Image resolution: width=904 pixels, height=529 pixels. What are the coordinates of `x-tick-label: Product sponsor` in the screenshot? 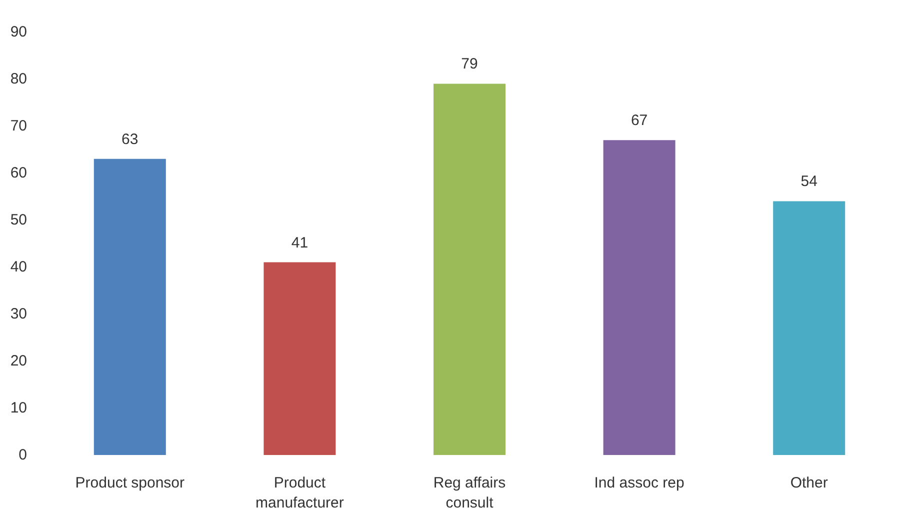 It's located at (130, 483).